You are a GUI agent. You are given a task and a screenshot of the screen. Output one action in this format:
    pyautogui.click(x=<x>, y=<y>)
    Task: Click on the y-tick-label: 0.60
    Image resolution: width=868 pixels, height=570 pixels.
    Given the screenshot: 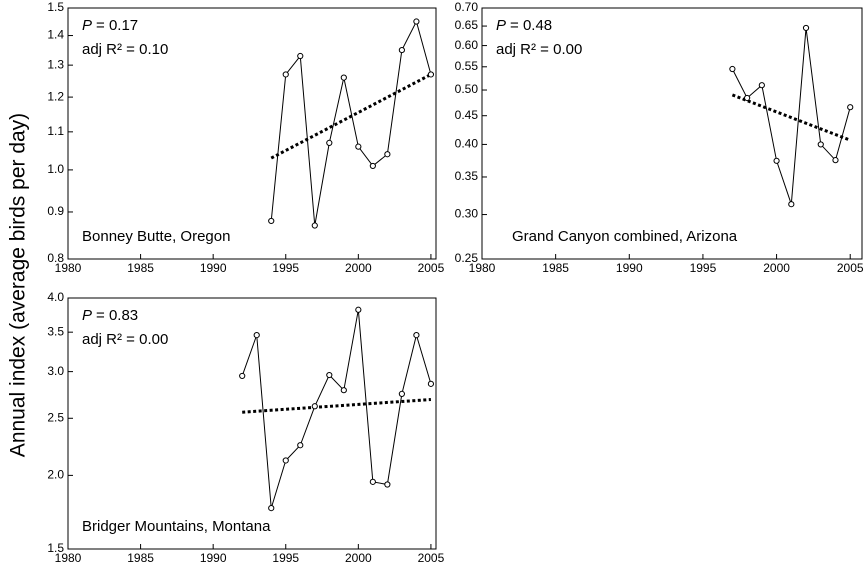 What is the action you would take?
    pyautogui.click(x=467, y=45)
    